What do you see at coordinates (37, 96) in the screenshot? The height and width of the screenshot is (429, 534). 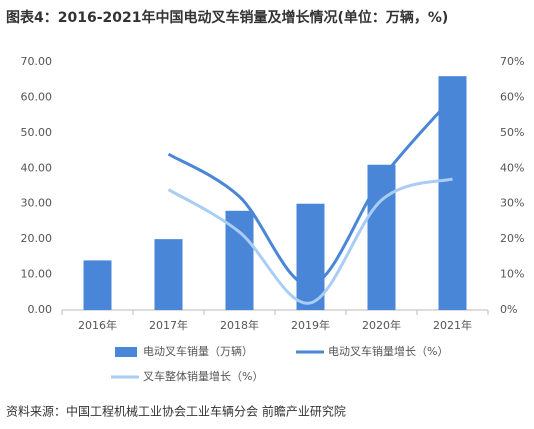 I see `y-tick-label: 60.00` at bounding box center [37, 96].